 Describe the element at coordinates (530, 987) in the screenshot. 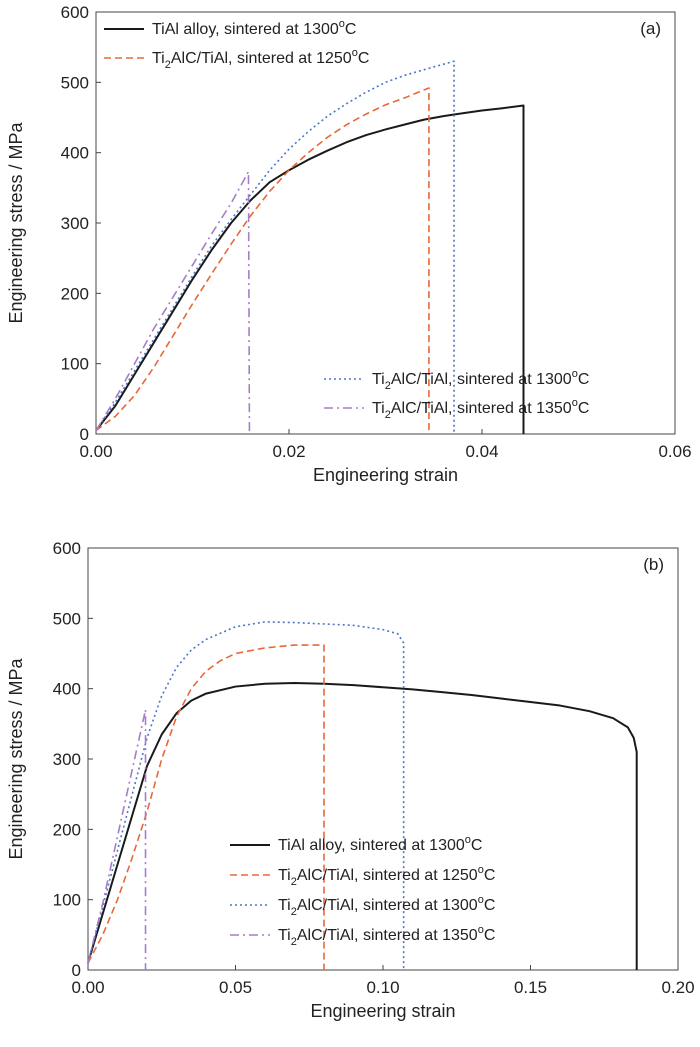

I see `x-tick-label: 0.15` at that location.